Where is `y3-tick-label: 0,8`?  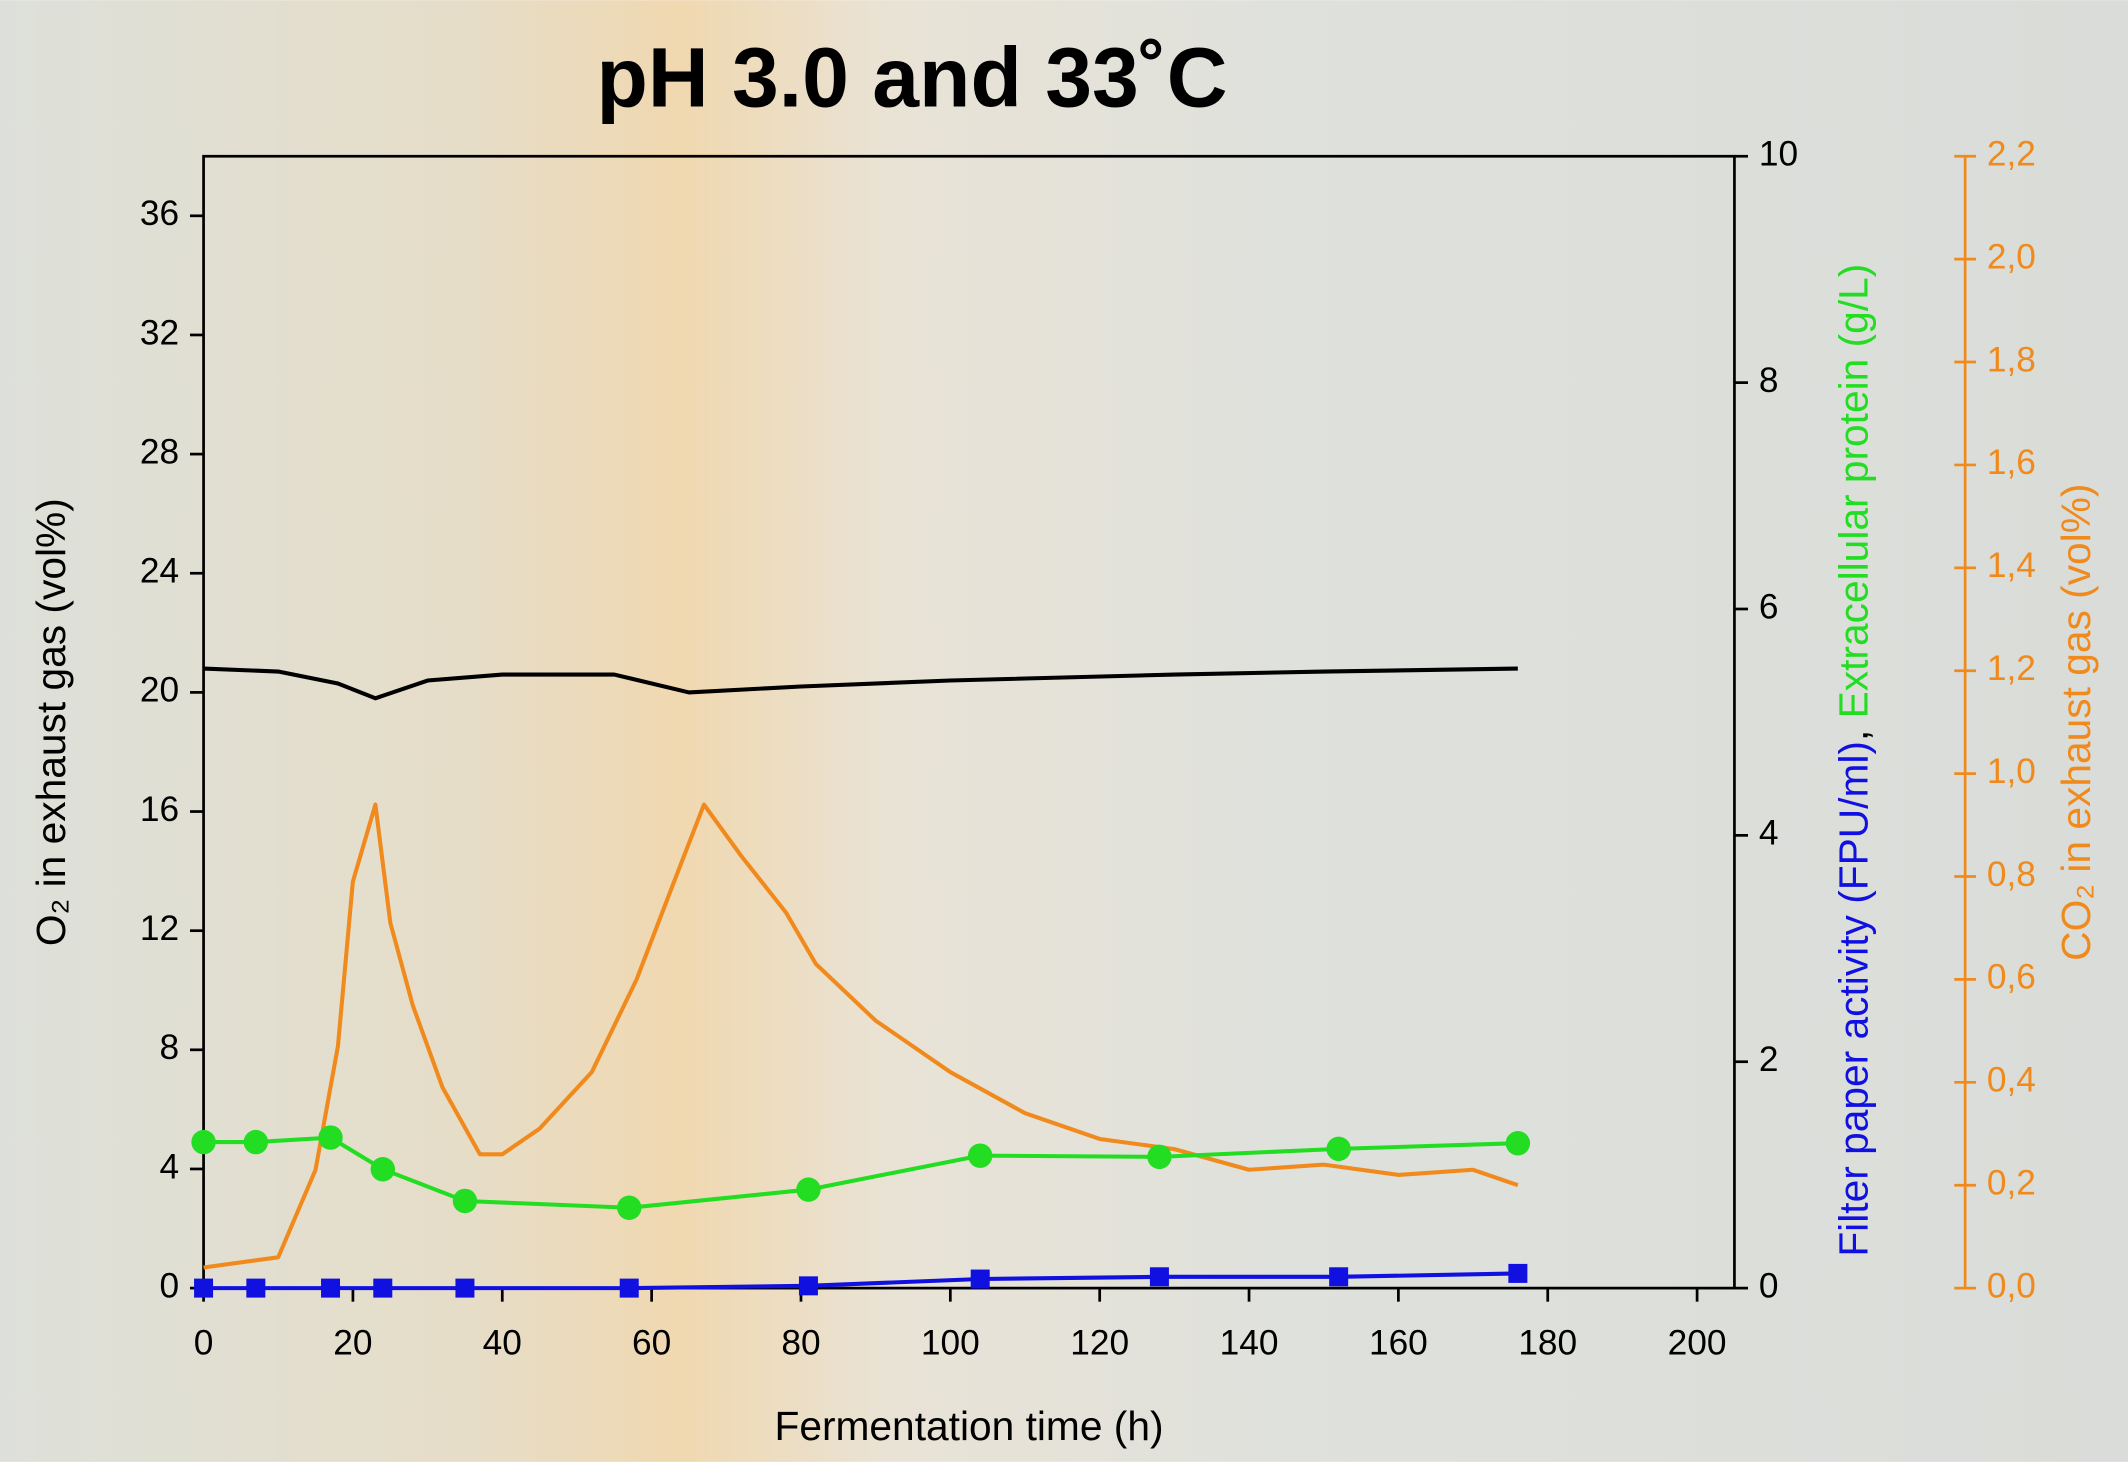 y3-tick-label: 0,8 is located at coordinates (2011, 874).